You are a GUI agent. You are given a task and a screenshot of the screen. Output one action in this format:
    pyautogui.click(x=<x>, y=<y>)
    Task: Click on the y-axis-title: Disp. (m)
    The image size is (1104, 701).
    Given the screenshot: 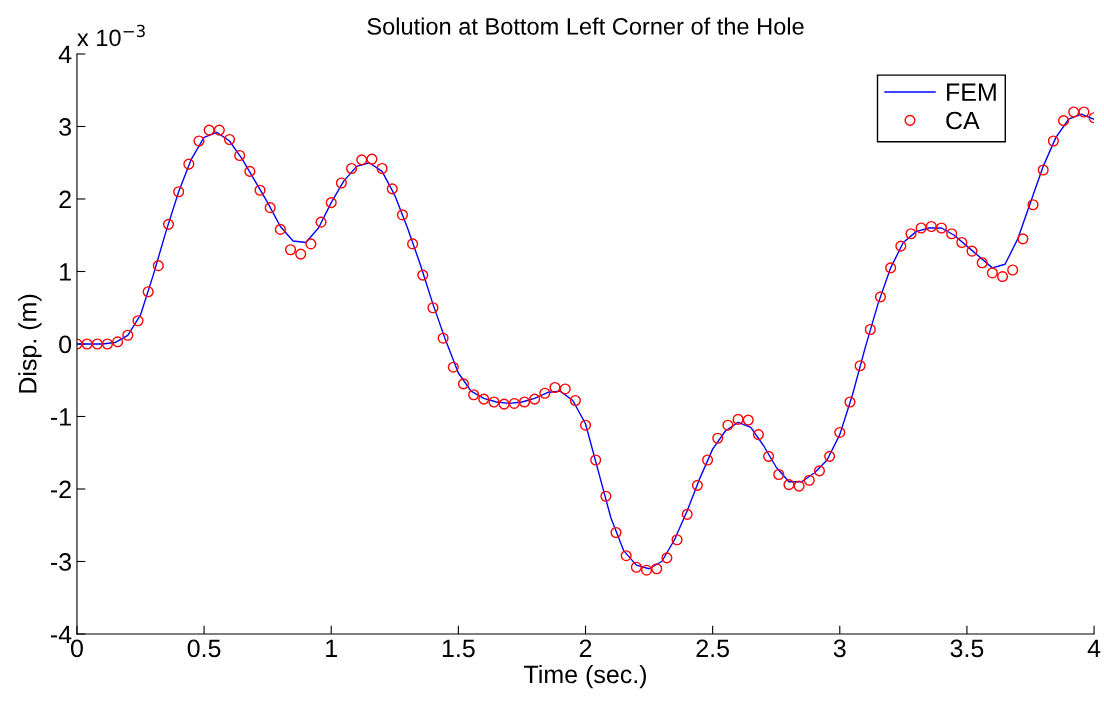 What is the action you would take?
    pyautogui.click(x=30, y=343)
    